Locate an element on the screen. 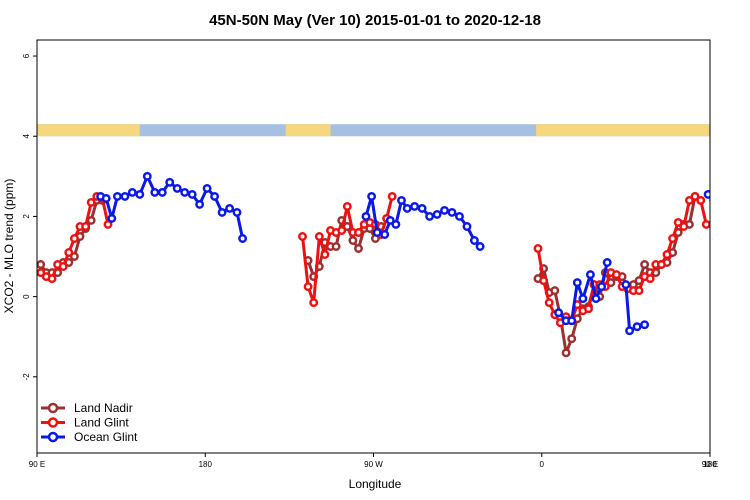 The width and height of the screenshot is (750, 500). y-tick-label: 6 is located at coordinates (26, 55).